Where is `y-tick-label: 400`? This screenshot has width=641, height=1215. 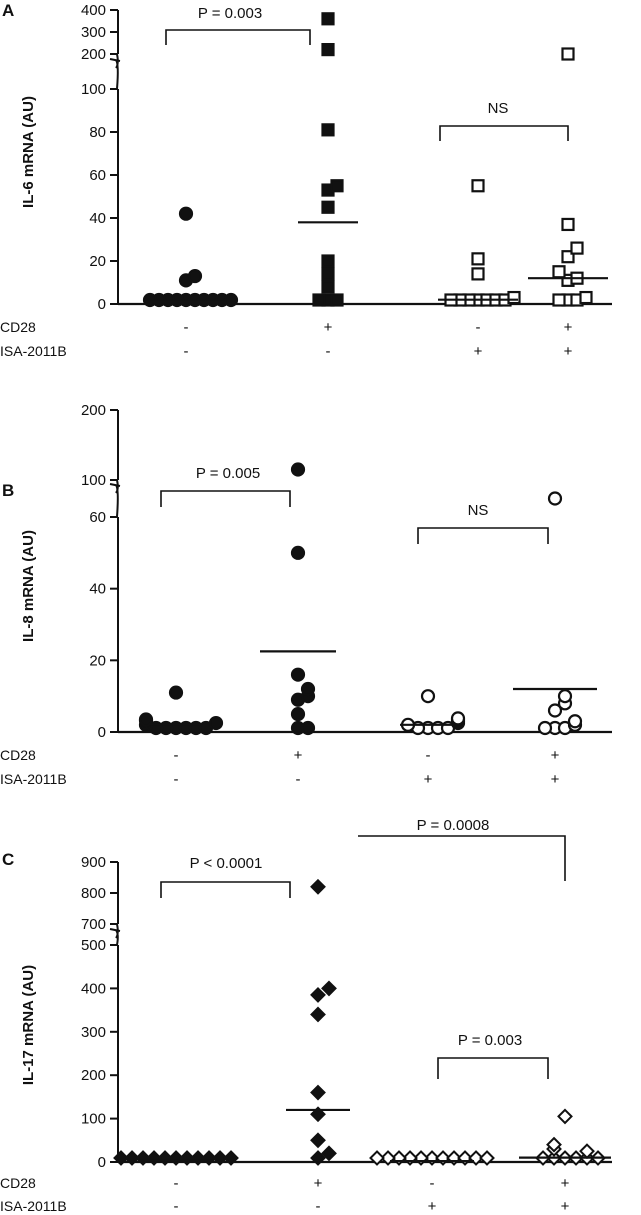
y-tick-label: 400 is located at coordinates (93, 988).